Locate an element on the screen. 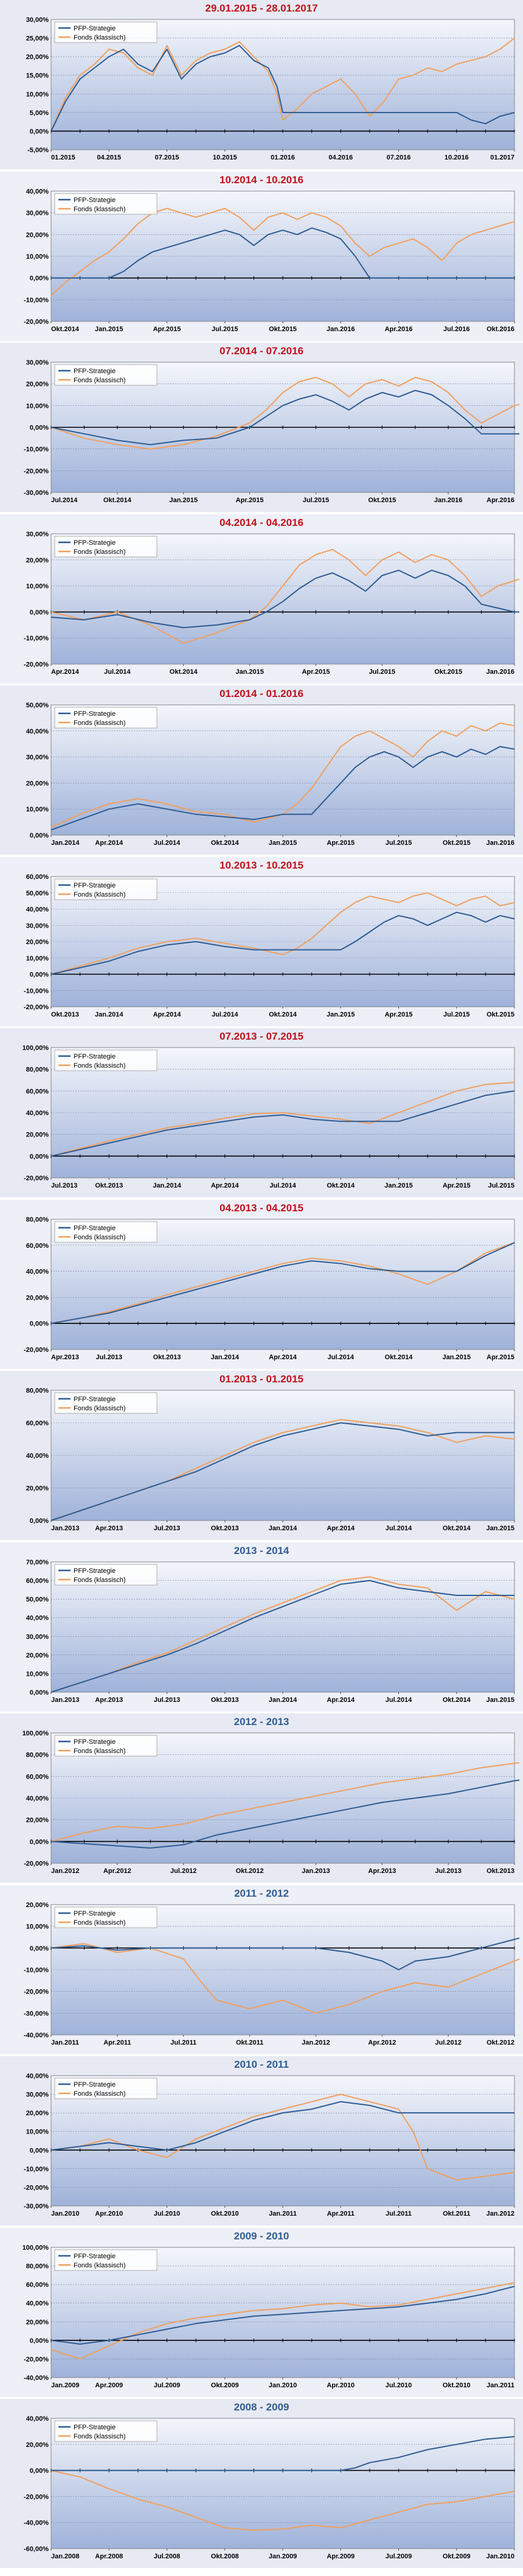  y-tick-label: 50,00% is located at coordinates (38, 893).